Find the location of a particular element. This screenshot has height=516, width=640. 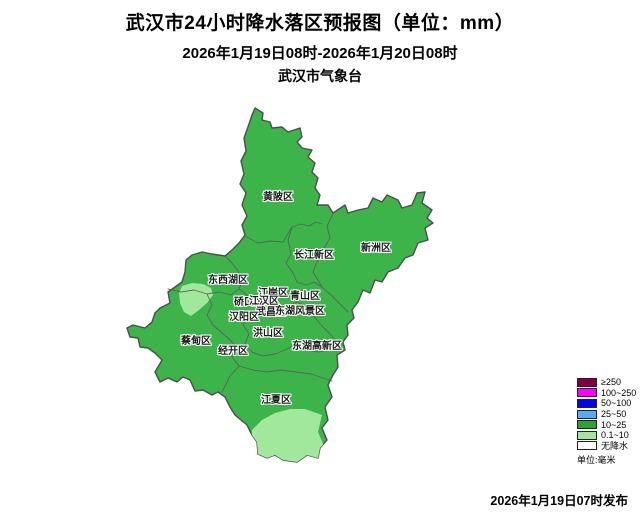

district-label: 东湖高新区 is located at coordinates (317, 346).